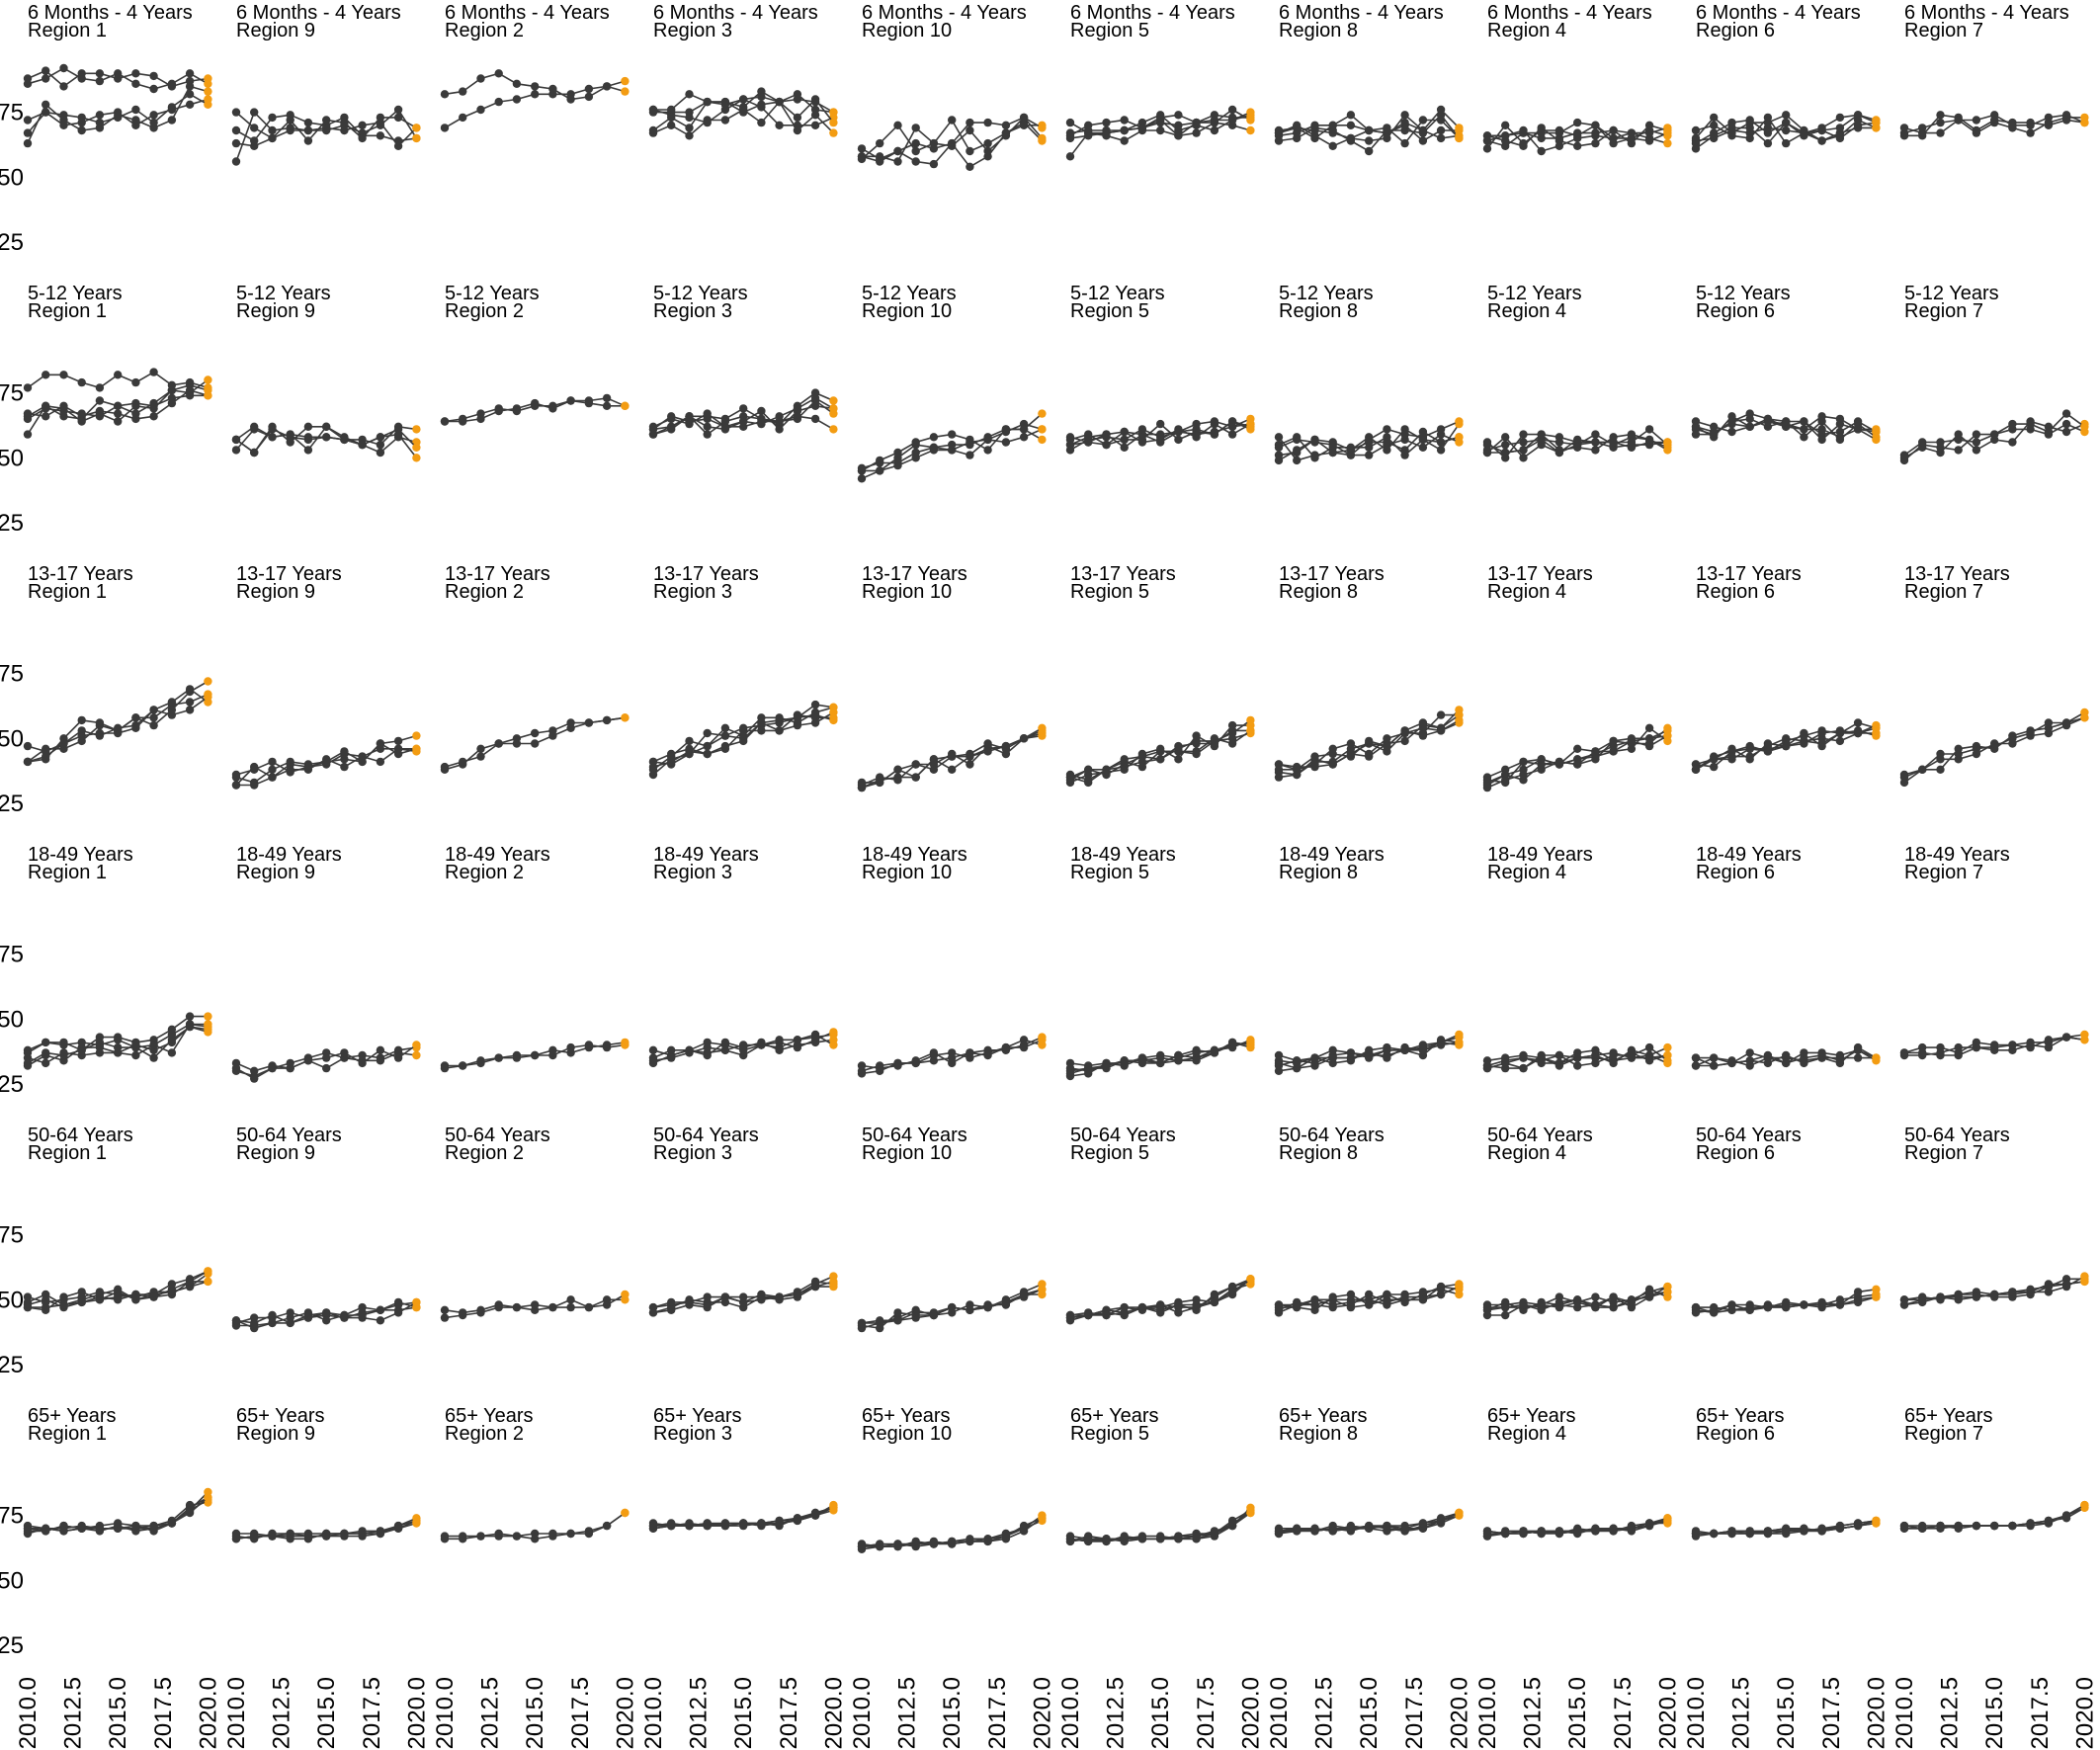 The height and width of the screenshot is (1750, 2100). Describe the element at coordinates (699, 1713) in the screenshot. I see `x-tick-label: 2012.5` at that location.